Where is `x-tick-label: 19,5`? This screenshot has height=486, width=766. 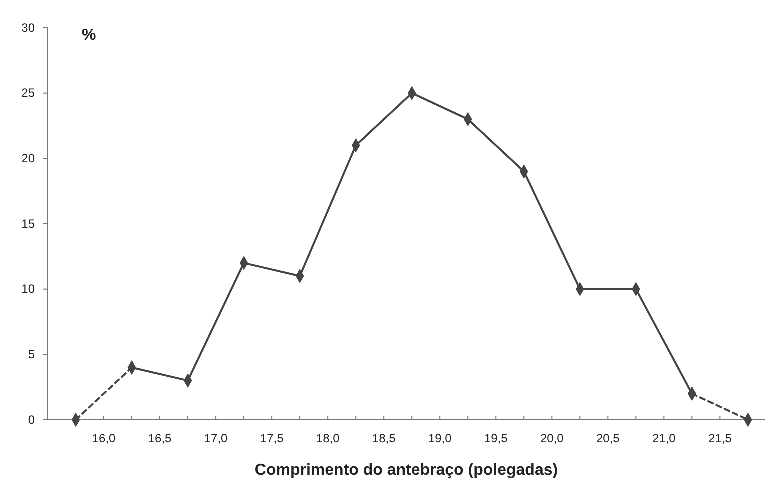 x-tick-label: 19,5 is located at coordinates (496, 439).